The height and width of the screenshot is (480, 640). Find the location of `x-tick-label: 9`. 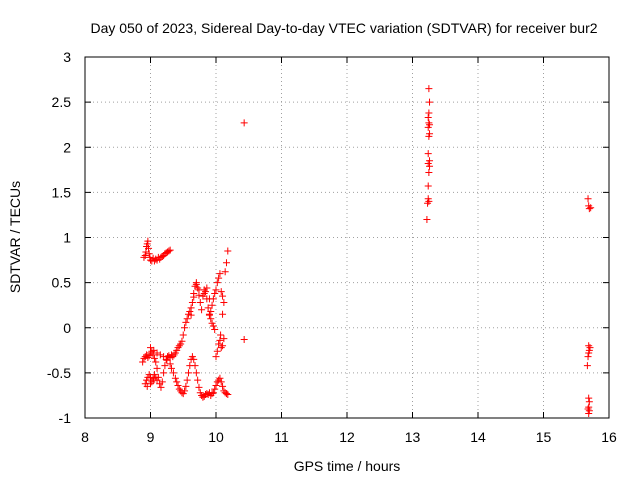

x-tick-label: 9 is located at coordinates (151, 437).